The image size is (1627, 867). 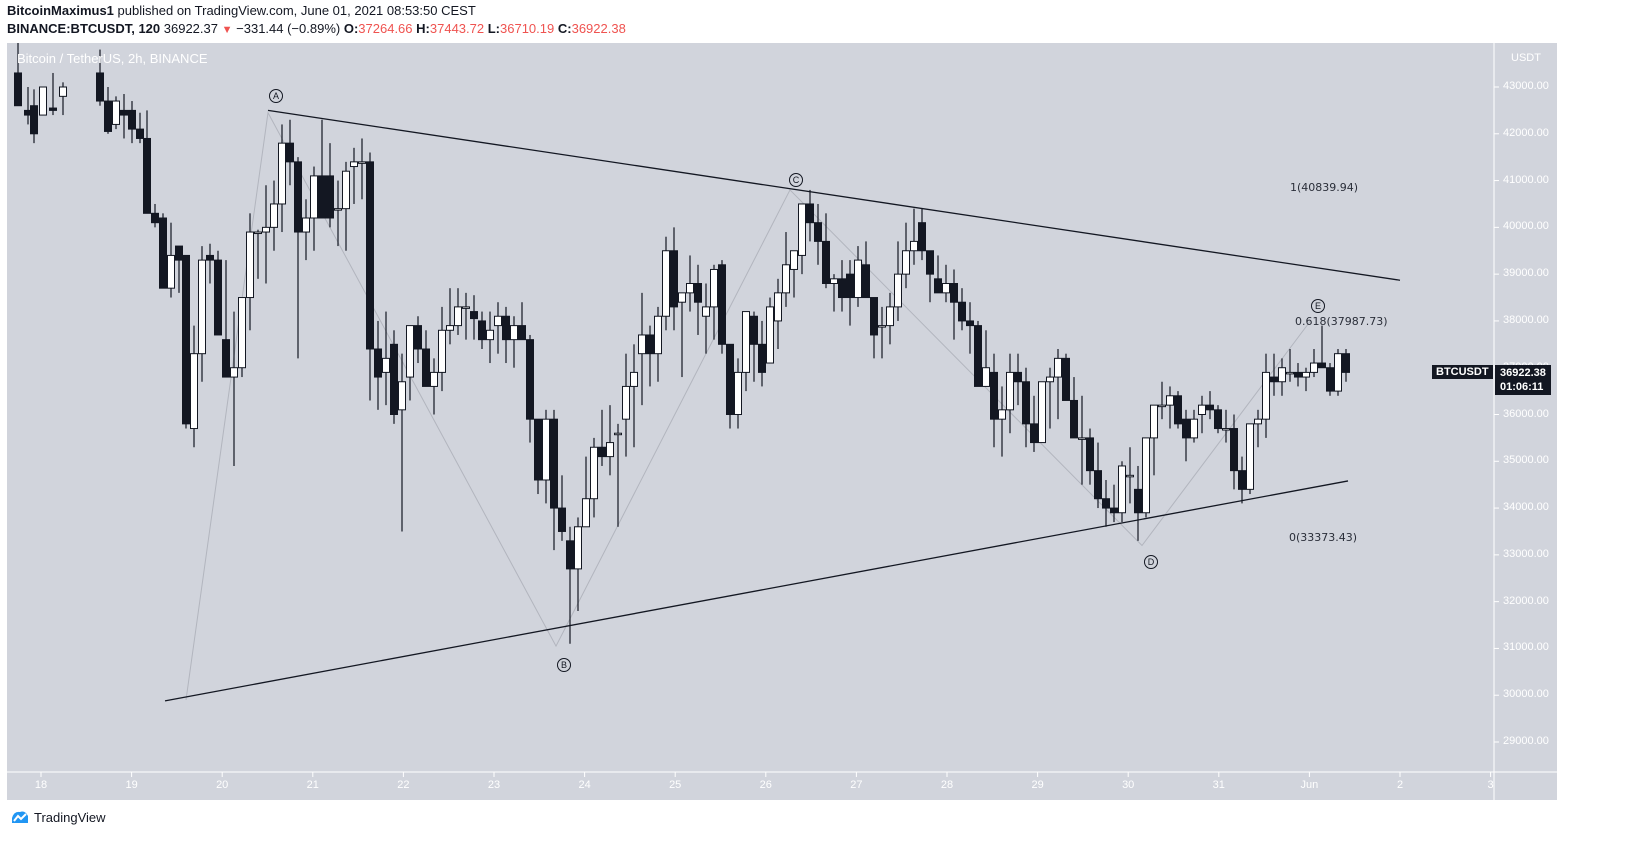 I want to click on tradingview-logo-icon, so click(x=20, y=817).